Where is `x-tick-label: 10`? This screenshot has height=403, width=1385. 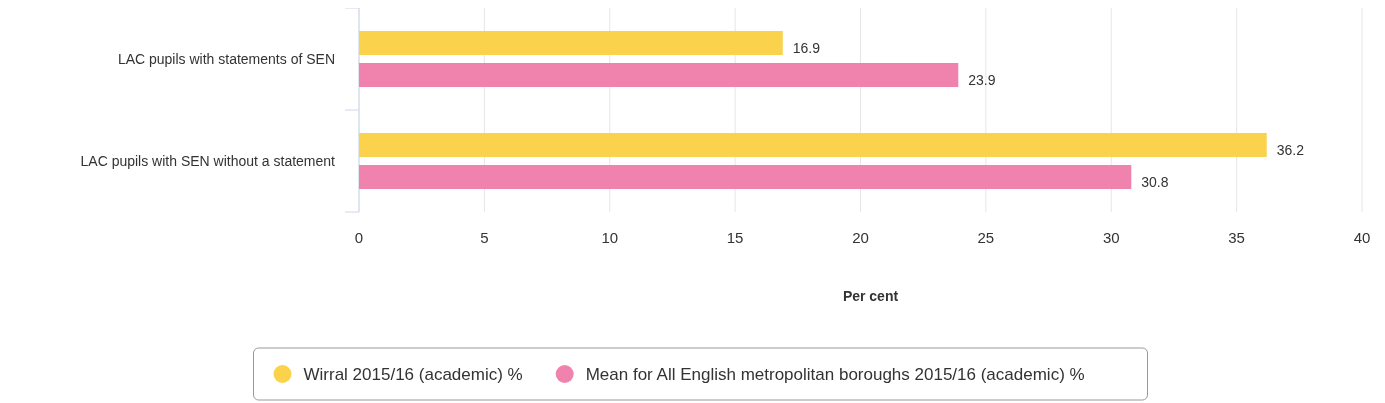 x-tick-label: 10 is located at coordinates (610, 237).